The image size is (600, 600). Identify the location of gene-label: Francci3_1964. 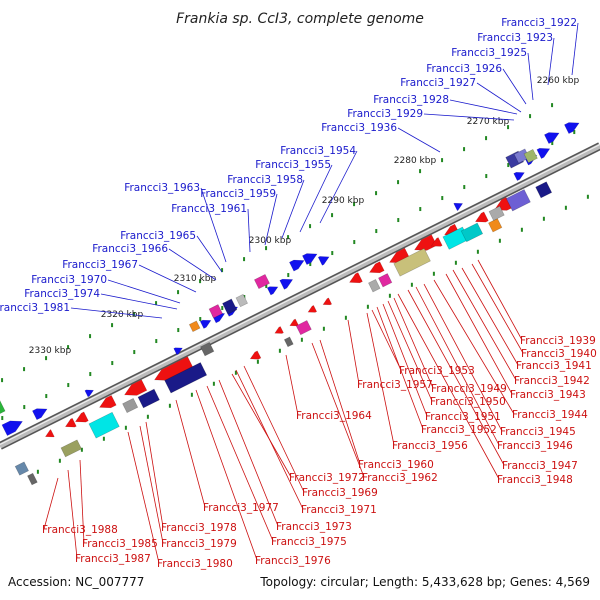
(334, 416).